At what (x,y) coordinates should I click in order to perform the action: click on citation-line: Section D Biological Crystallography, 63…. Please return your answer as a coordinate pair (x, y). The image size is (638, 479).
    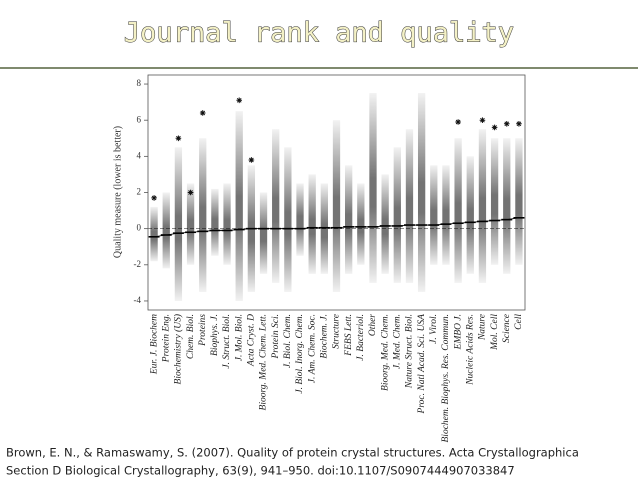
    Looking at the image, I should click on (260, 471).